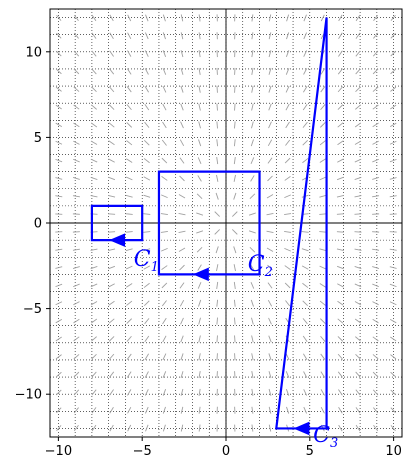  I want to click on curve-label: C2, so click(260, 266).